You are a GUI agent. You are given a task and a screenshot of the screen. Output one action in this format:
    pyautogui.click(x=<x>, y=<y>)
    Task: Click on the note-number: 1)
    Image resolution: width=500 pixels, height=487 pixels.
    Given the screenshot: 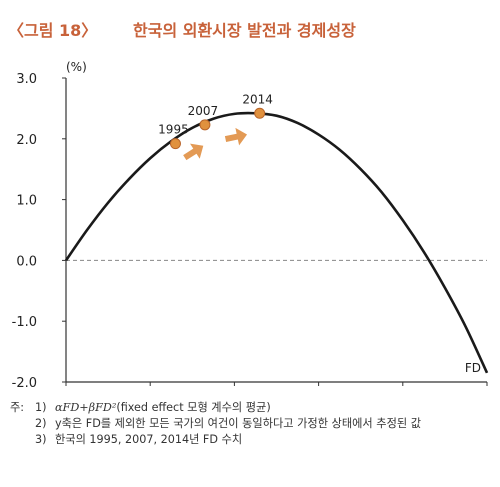 What is the action you would take?
    pyautogui.click(x=41, y=407)
    